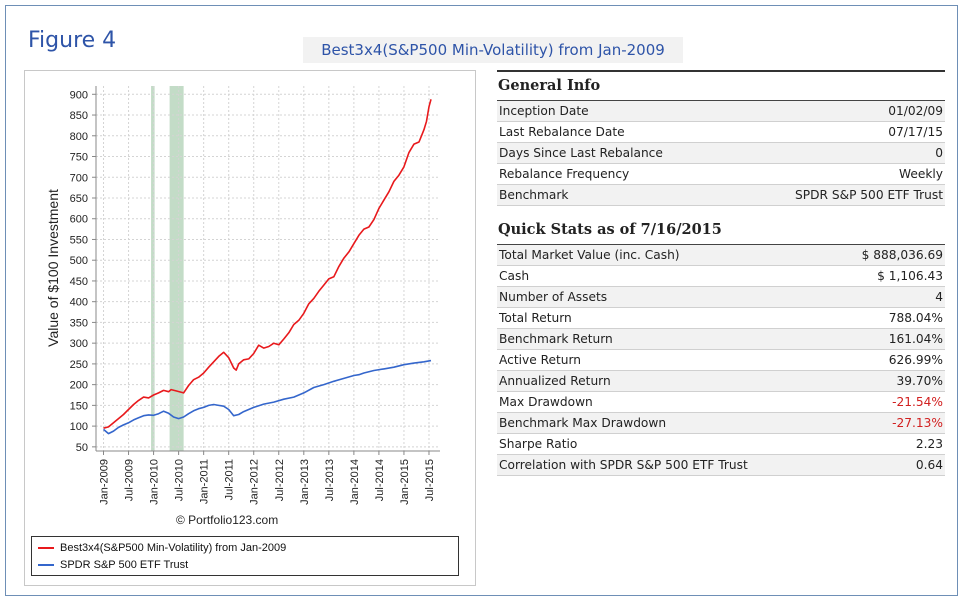 The image size is (965, 602). What do you see at coordinates (910, 276) in the screenshot?
I see `qs-value: $ 1,106.43` at bounding box center [910, 276].